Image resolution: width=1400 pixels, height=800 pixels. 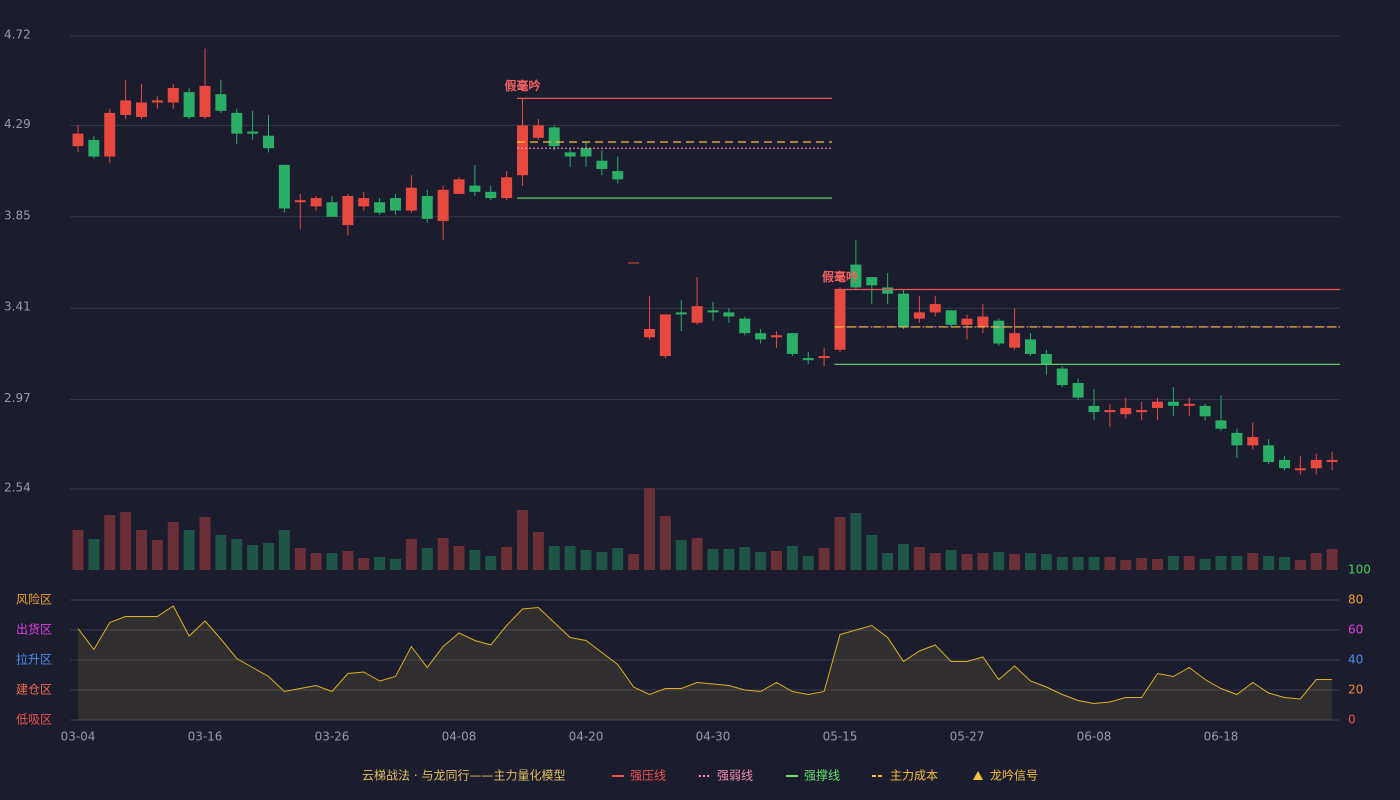 I want to click on x-tick-label: 06-08, so click(x=1094, y=737).